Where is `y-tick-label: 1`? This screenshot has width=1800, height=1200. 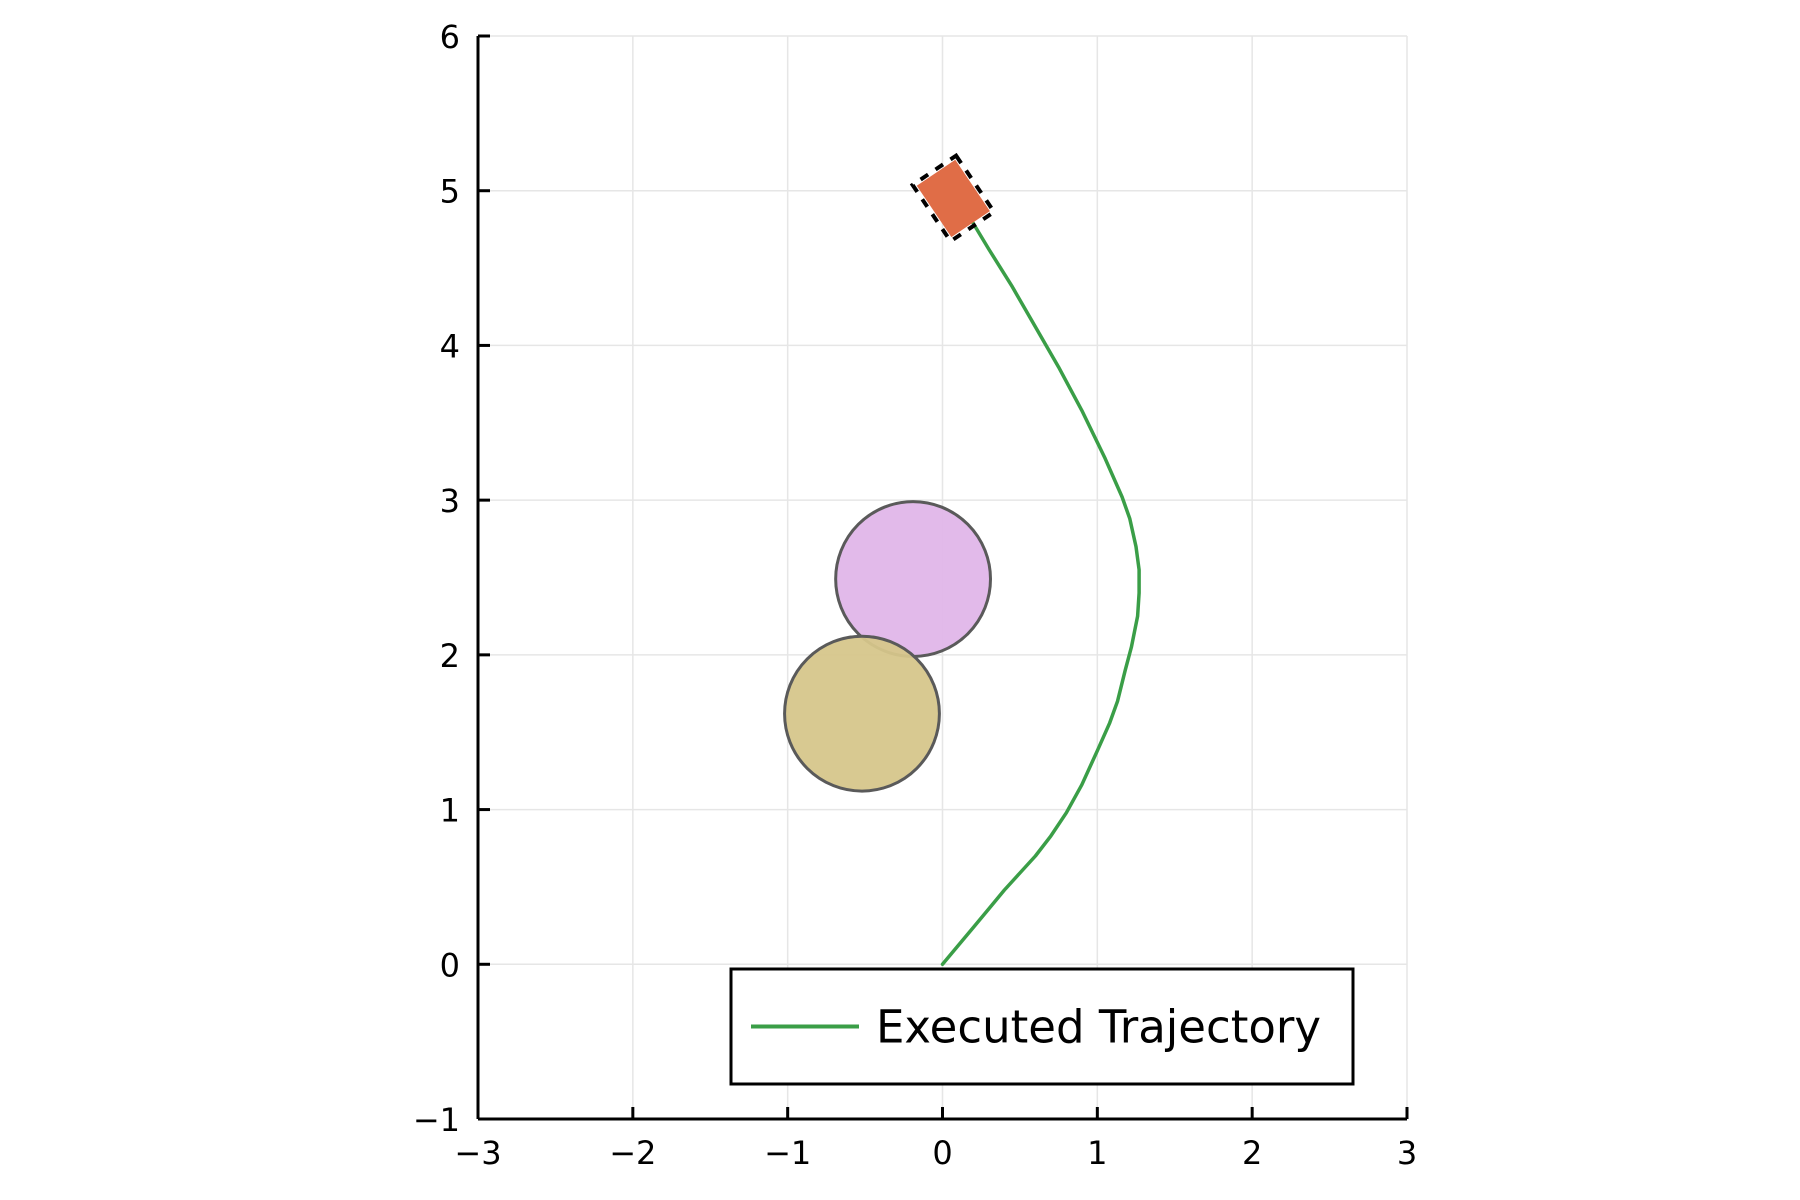
y-tick-label: 1 is located at coordinates (450, 811).